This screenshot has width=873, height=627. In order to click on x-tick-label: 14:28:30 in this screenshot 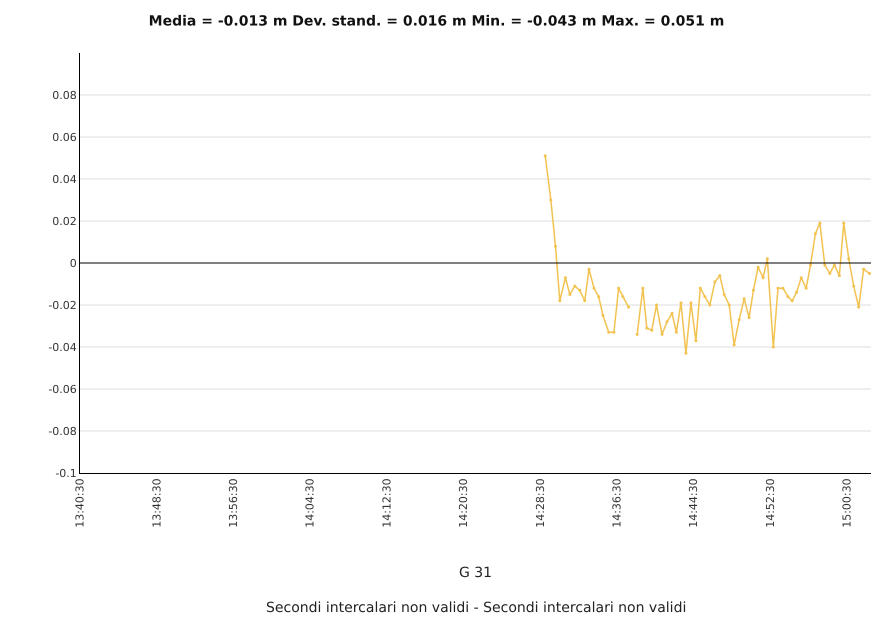, I will do `click(540, 503)`.